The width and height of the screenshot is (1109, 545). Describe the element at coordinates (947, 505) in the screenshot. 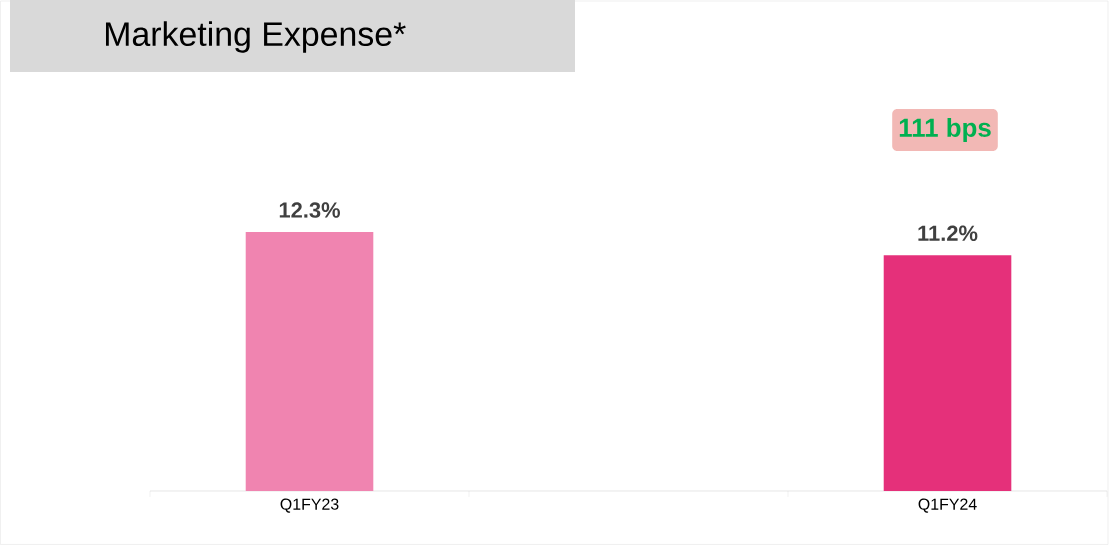

I see `x-tick-label: Q1FY24` at that location.